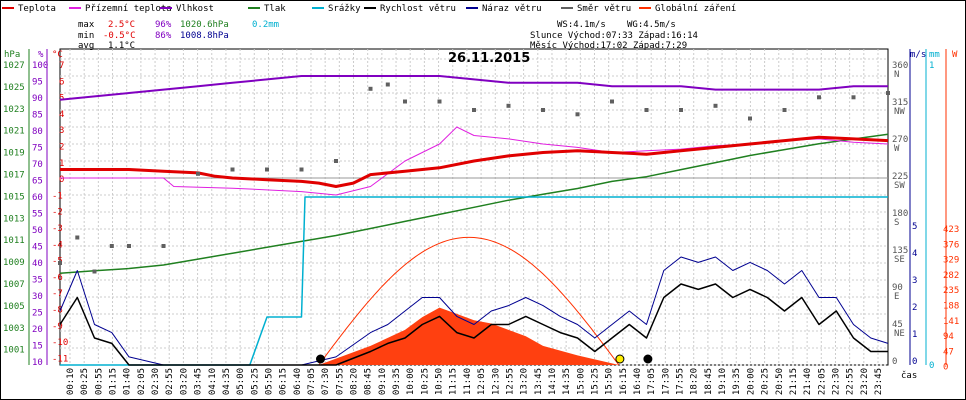 This screenshot has width=966, height=400. What do you see at coordinates (121, 25) in the screenshot?
I see `stat-max-temp: 2.5°C` at bounding box center [121, 25].